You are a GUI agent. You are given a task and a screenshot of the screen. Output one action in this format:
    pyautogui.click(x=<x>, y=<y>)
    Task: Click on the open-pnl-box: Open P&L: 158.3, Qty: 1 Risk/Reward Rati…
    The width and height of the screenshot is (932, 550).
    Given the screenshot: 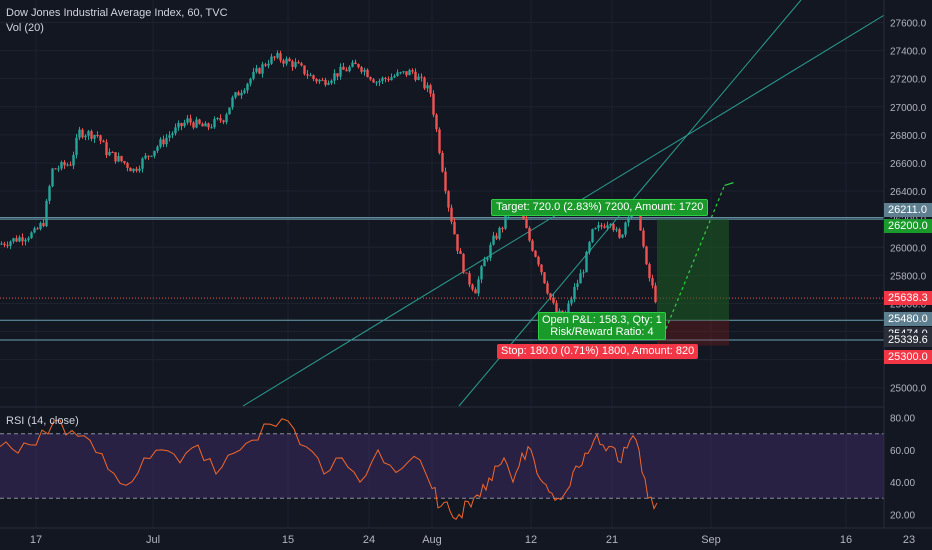 What is the action you would take?
    pyautogui.click(x=602, y=326)
    